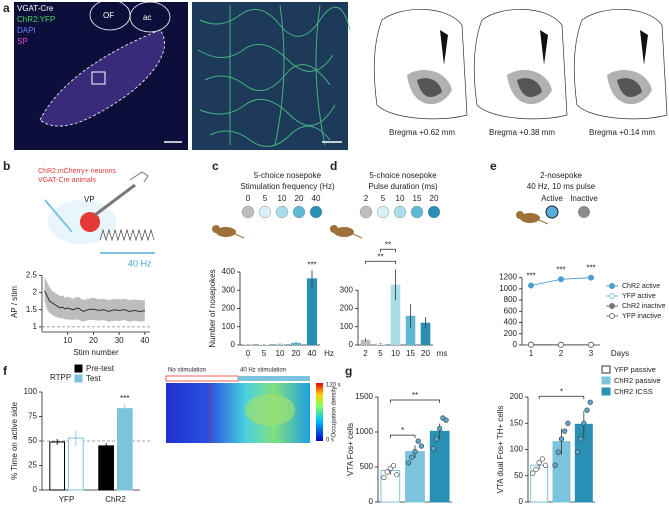 This screenshot has width=669, height=522. Describe the element at coordinates (187, 371) in the screenshot. I see `heatmap-label: No stimulation` at that location.